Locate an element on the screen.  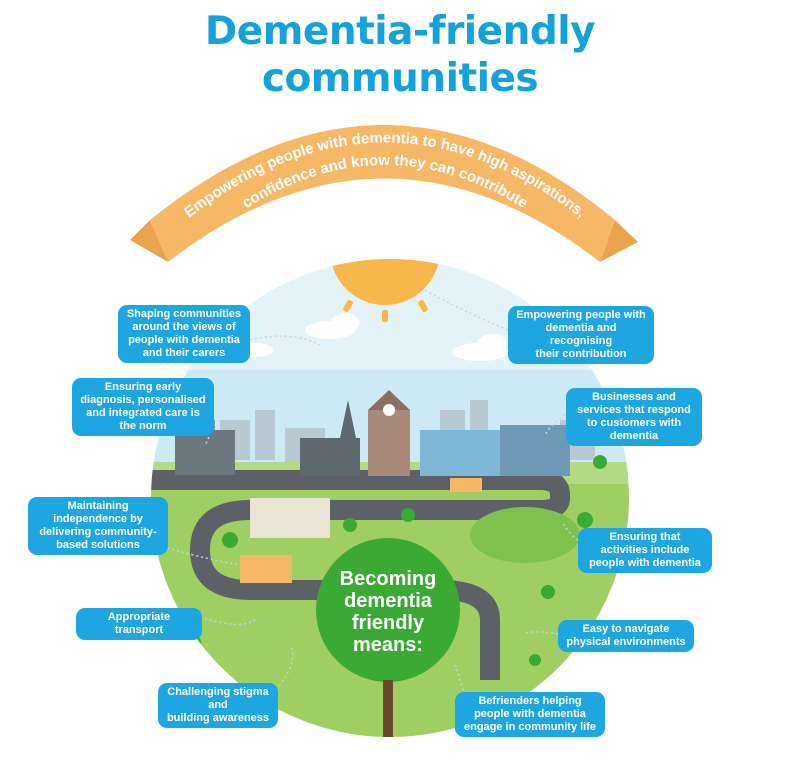
callout-line: and their carers is located at coordinates (184, 353).